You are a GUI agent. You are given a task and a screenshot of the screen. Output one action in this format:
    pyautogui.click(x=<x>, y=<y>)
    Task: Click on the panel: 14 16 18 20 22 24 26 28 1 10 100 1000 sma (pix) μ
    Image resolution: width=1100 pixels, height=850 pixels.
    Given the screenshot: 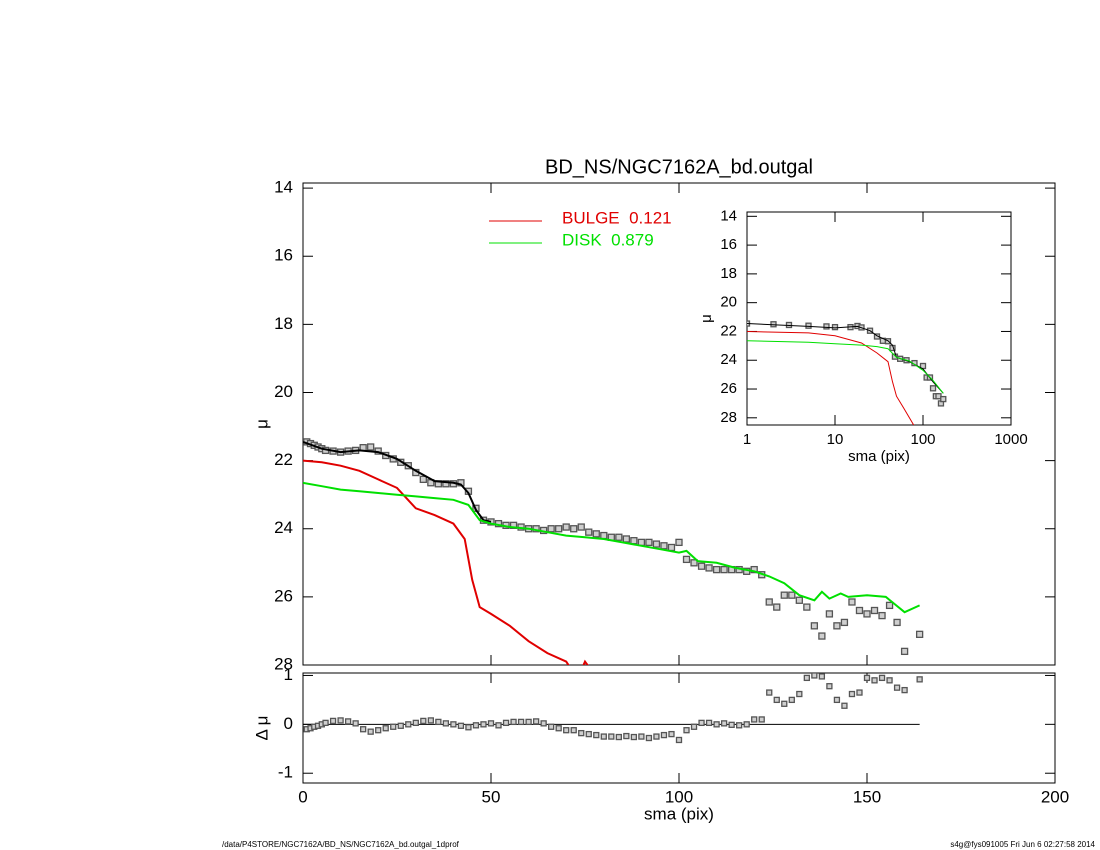 What is the action you would take?
    pyautogui.click(x=863, y=336)
    